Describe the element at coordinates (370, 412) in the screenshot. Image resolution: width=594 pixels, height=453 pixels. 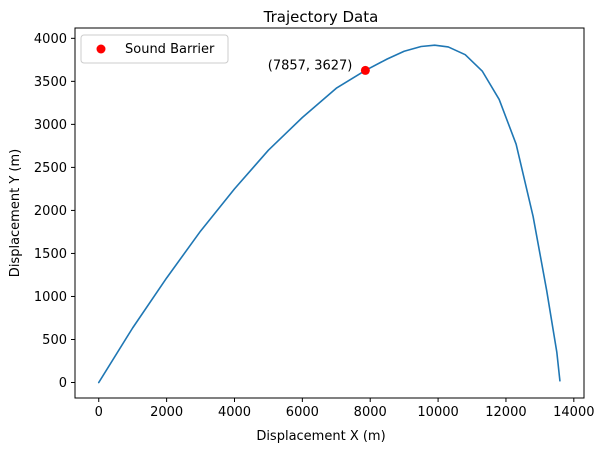
I see `x-tick-label: 8000` at that location.